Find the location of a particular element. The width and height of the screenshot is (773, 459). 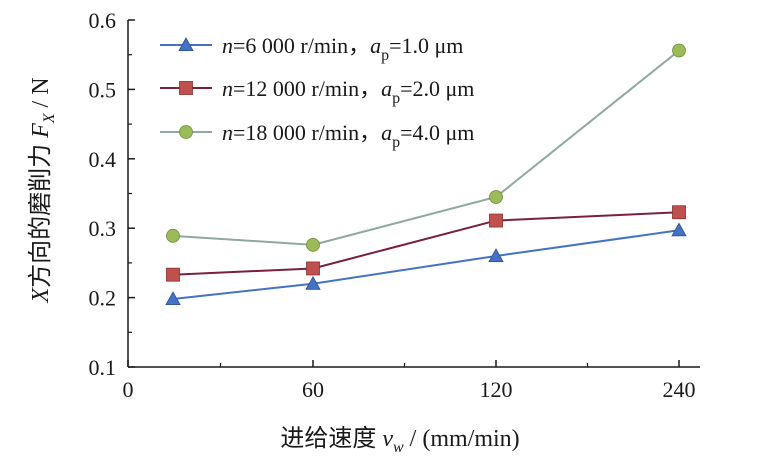

legend-label: n=18 000 r/min，ap=4.0 μm is located at coordinates (348, 135).